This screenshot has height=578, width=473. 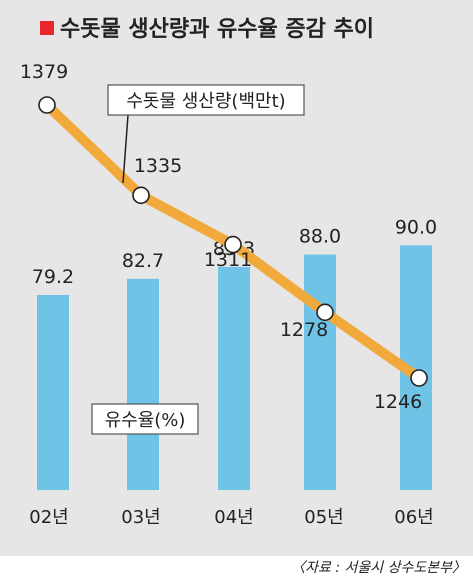 I want to click on legend-box-line, so click(x=206, y=100).